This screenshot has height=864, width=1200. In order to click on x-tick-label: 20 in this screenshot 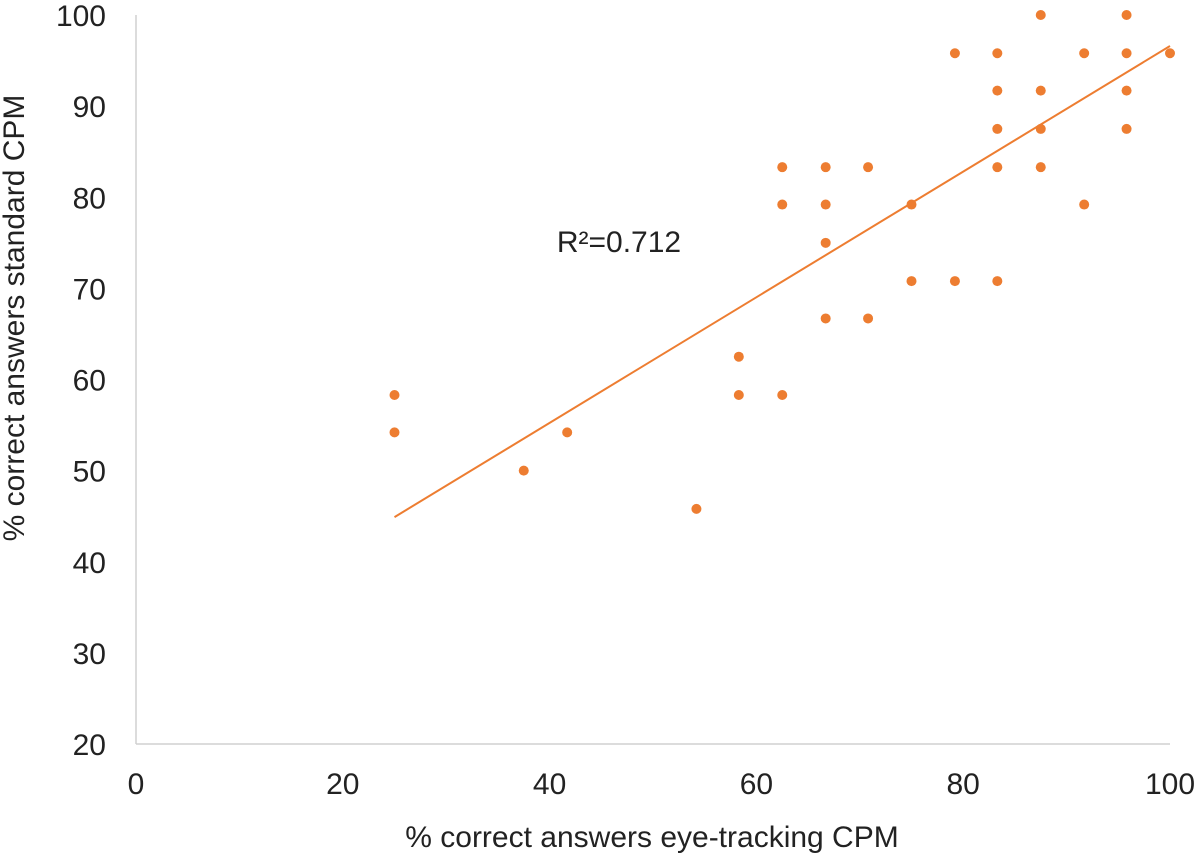, I will do `click(342, 784)`.